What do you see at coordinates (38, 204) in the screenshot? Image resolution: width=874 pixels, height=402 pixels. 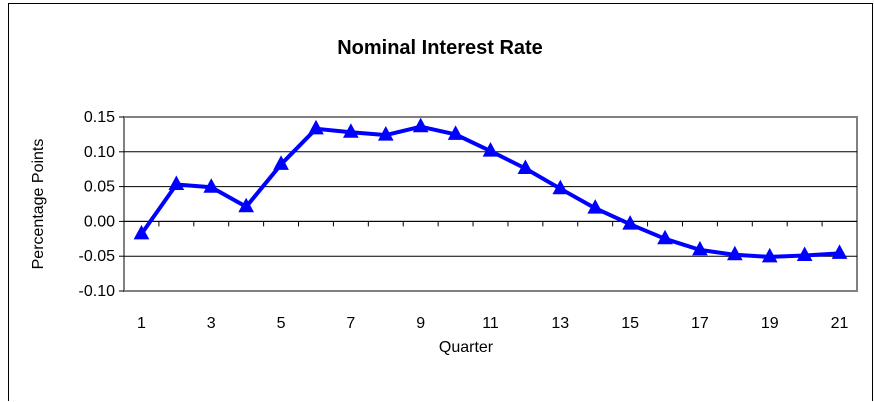 I see `y-axis-title: Percentage Points` at bounding box center [38, 204].